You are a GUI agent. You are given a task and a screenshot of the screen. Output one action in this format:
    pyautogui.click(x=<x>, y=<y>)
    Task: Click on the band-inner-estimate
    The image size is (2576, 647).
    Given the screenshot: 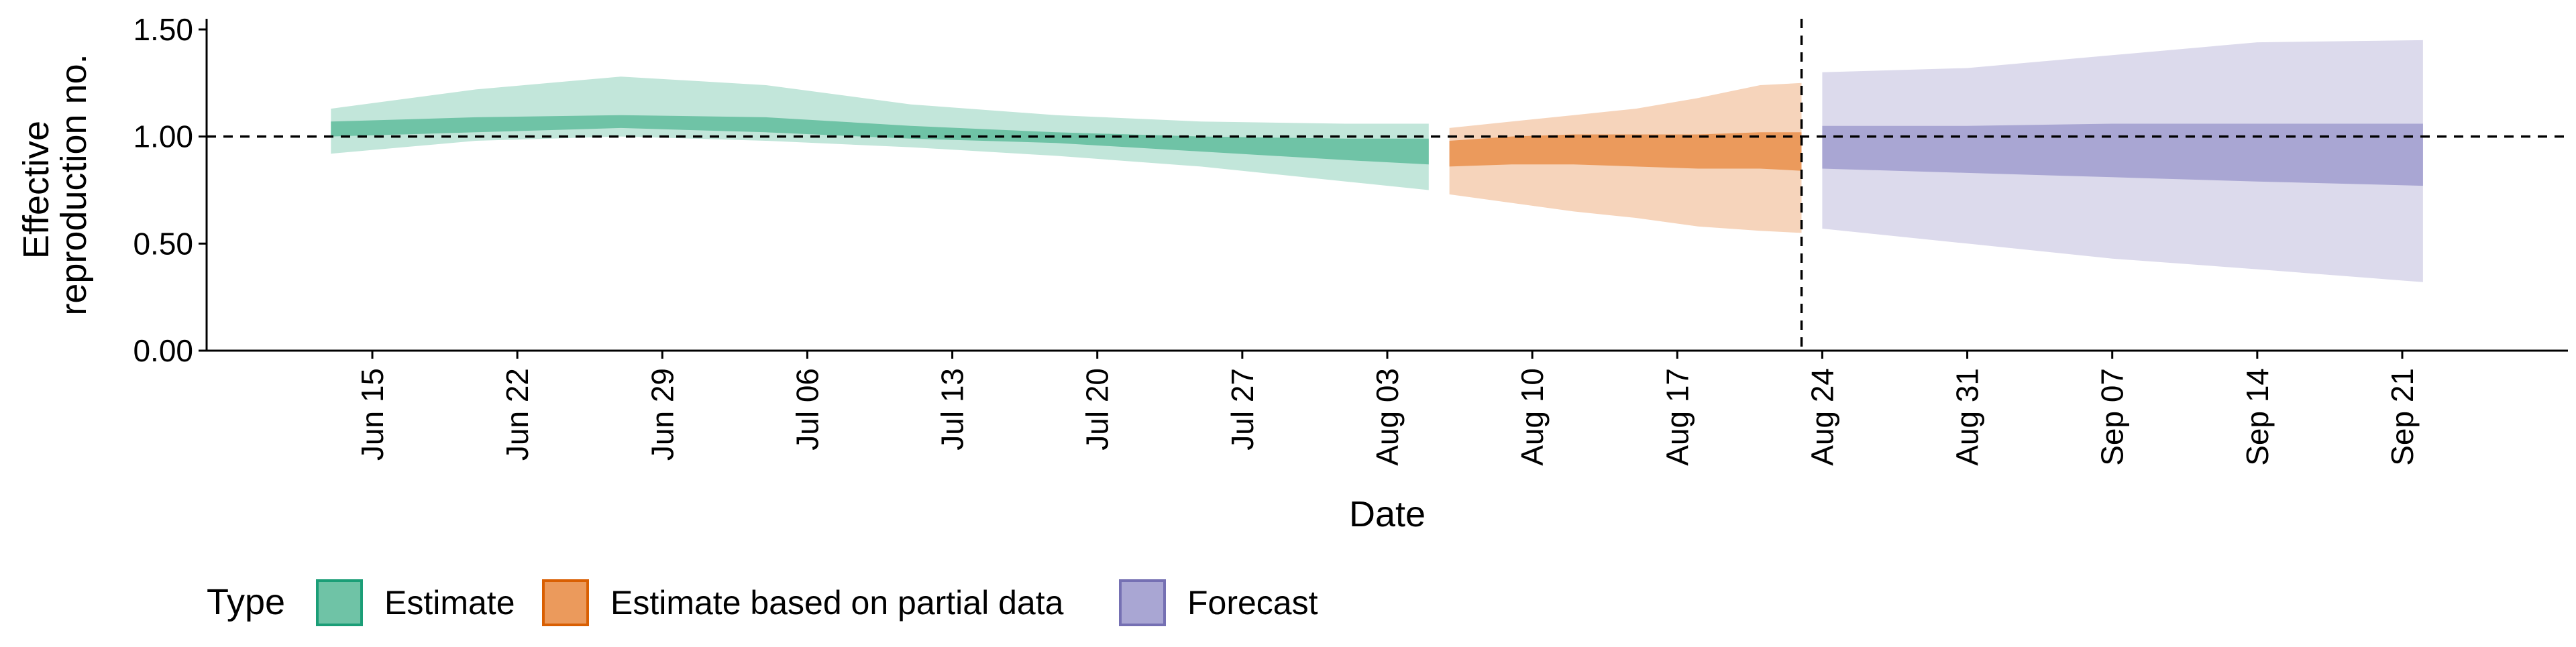 What is the action you would take?
    pyautogui.click(x=880, y=140)
    